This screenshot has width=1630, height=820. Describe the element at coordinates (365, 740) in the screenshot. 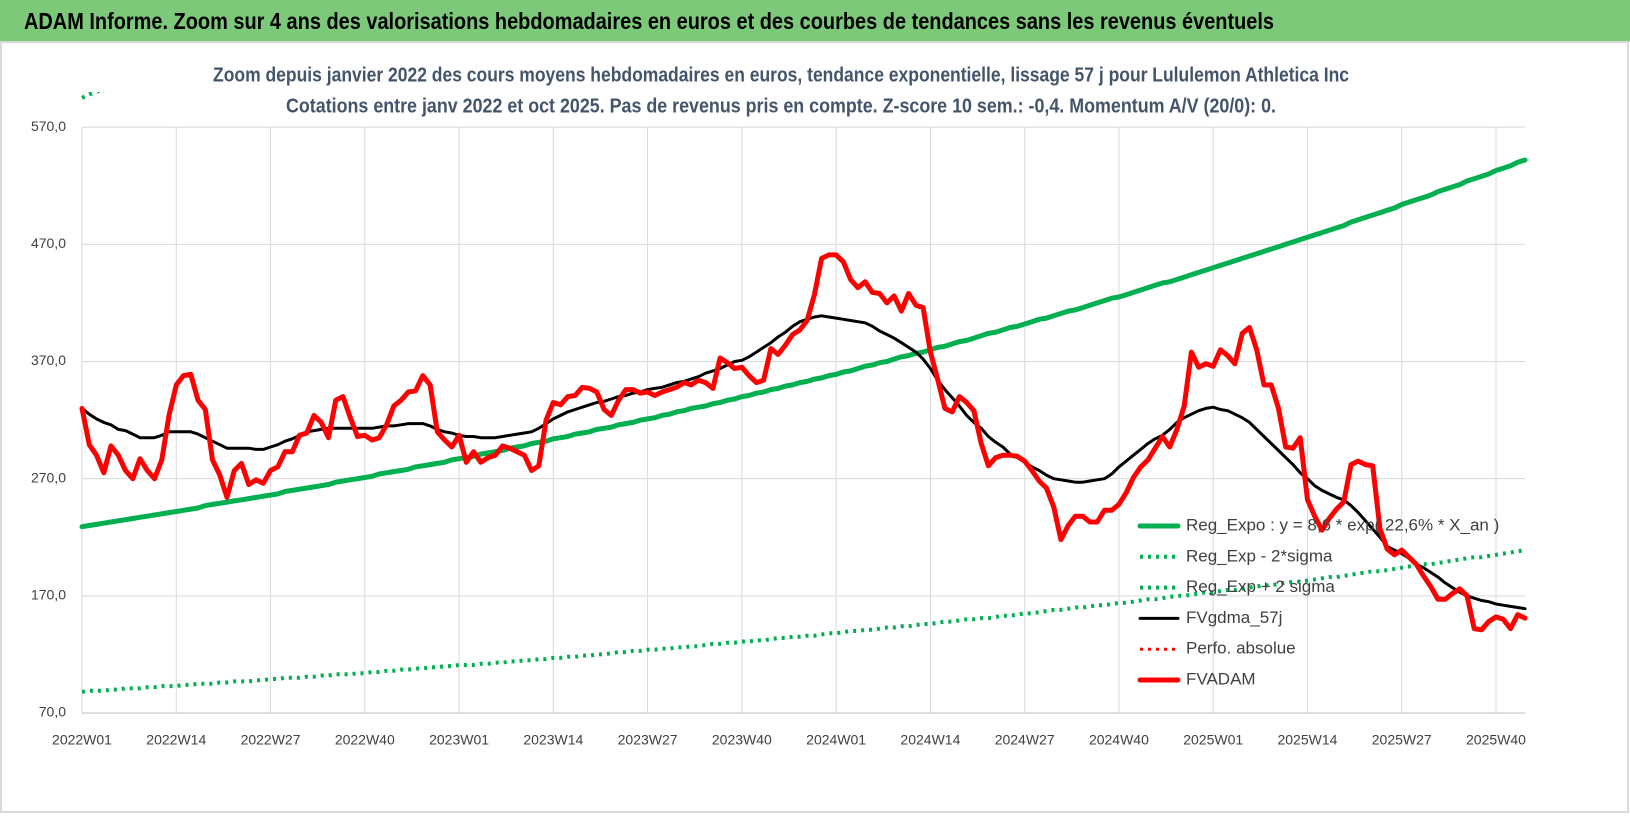

I see `x-tick-label: 2022W40` at that location.